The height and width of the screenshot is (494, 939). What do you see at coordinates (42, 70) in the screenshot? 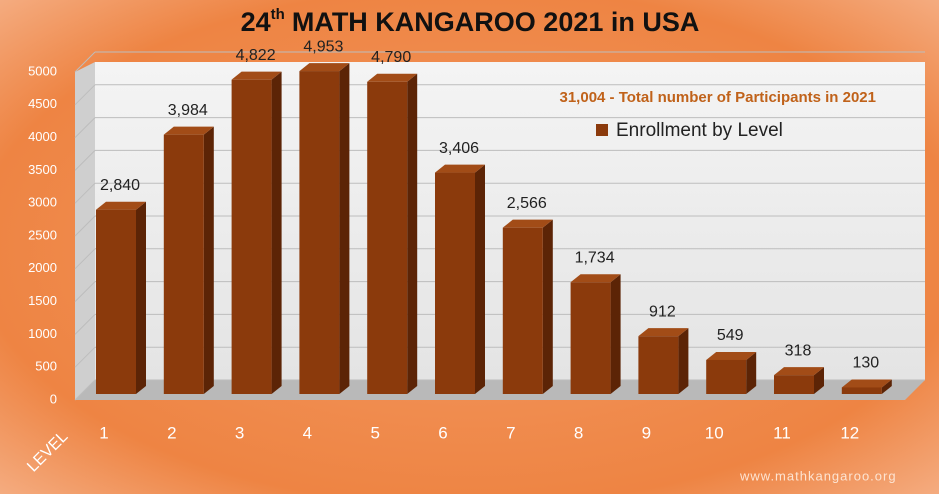
I see `y-tick-label: 5000` at bounding box center [42, 70].